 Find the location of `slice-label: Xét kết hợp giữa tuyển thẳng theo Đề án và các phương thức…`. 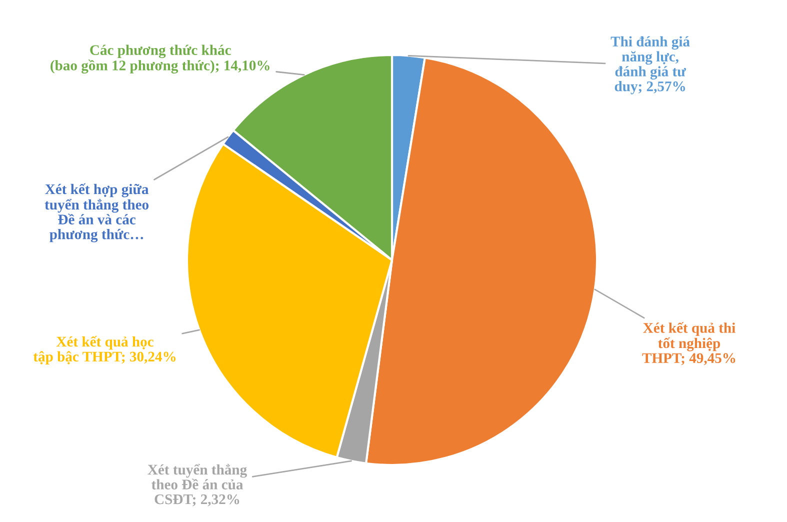

slice-label: Xét kết hợp giữa tuyển thẳng theo Đề án và các phương thức… is located at coordinates (96, 212).